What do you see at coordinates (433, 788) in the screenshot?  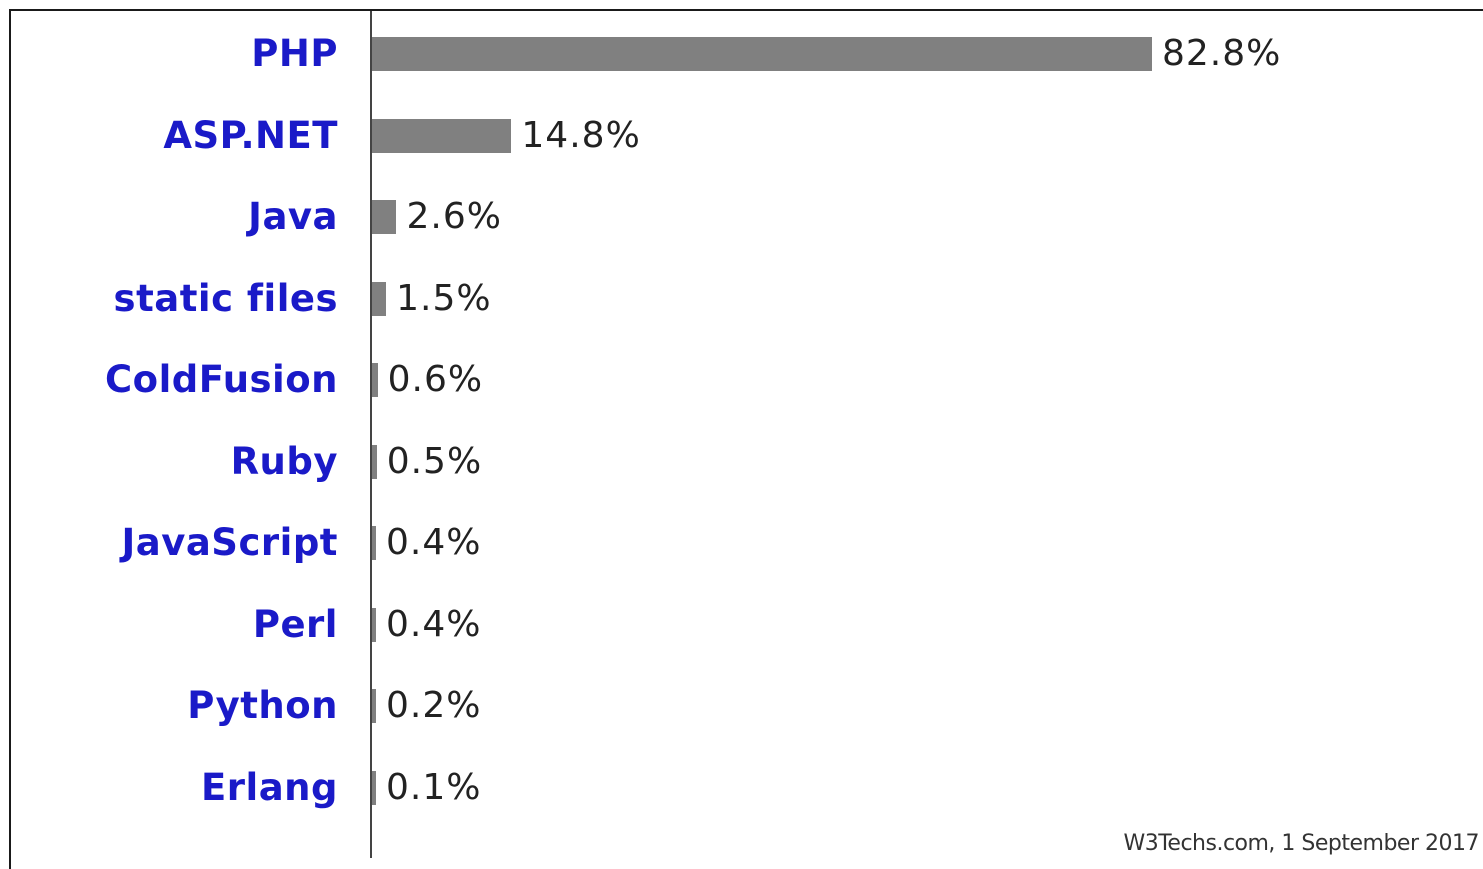 I see `value-label: 0.1%` at bounding box center [433, 788].